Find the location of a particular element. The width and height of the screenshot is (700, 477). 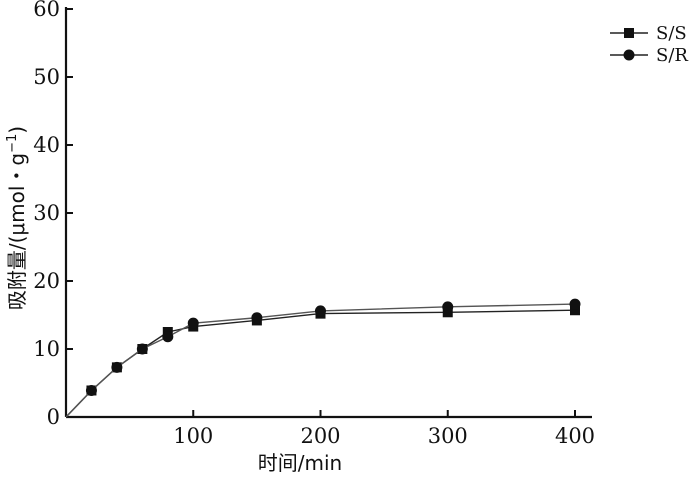

y-axis-title-main: 吸附量/(μmol・g is located at coordinates (17, 231).